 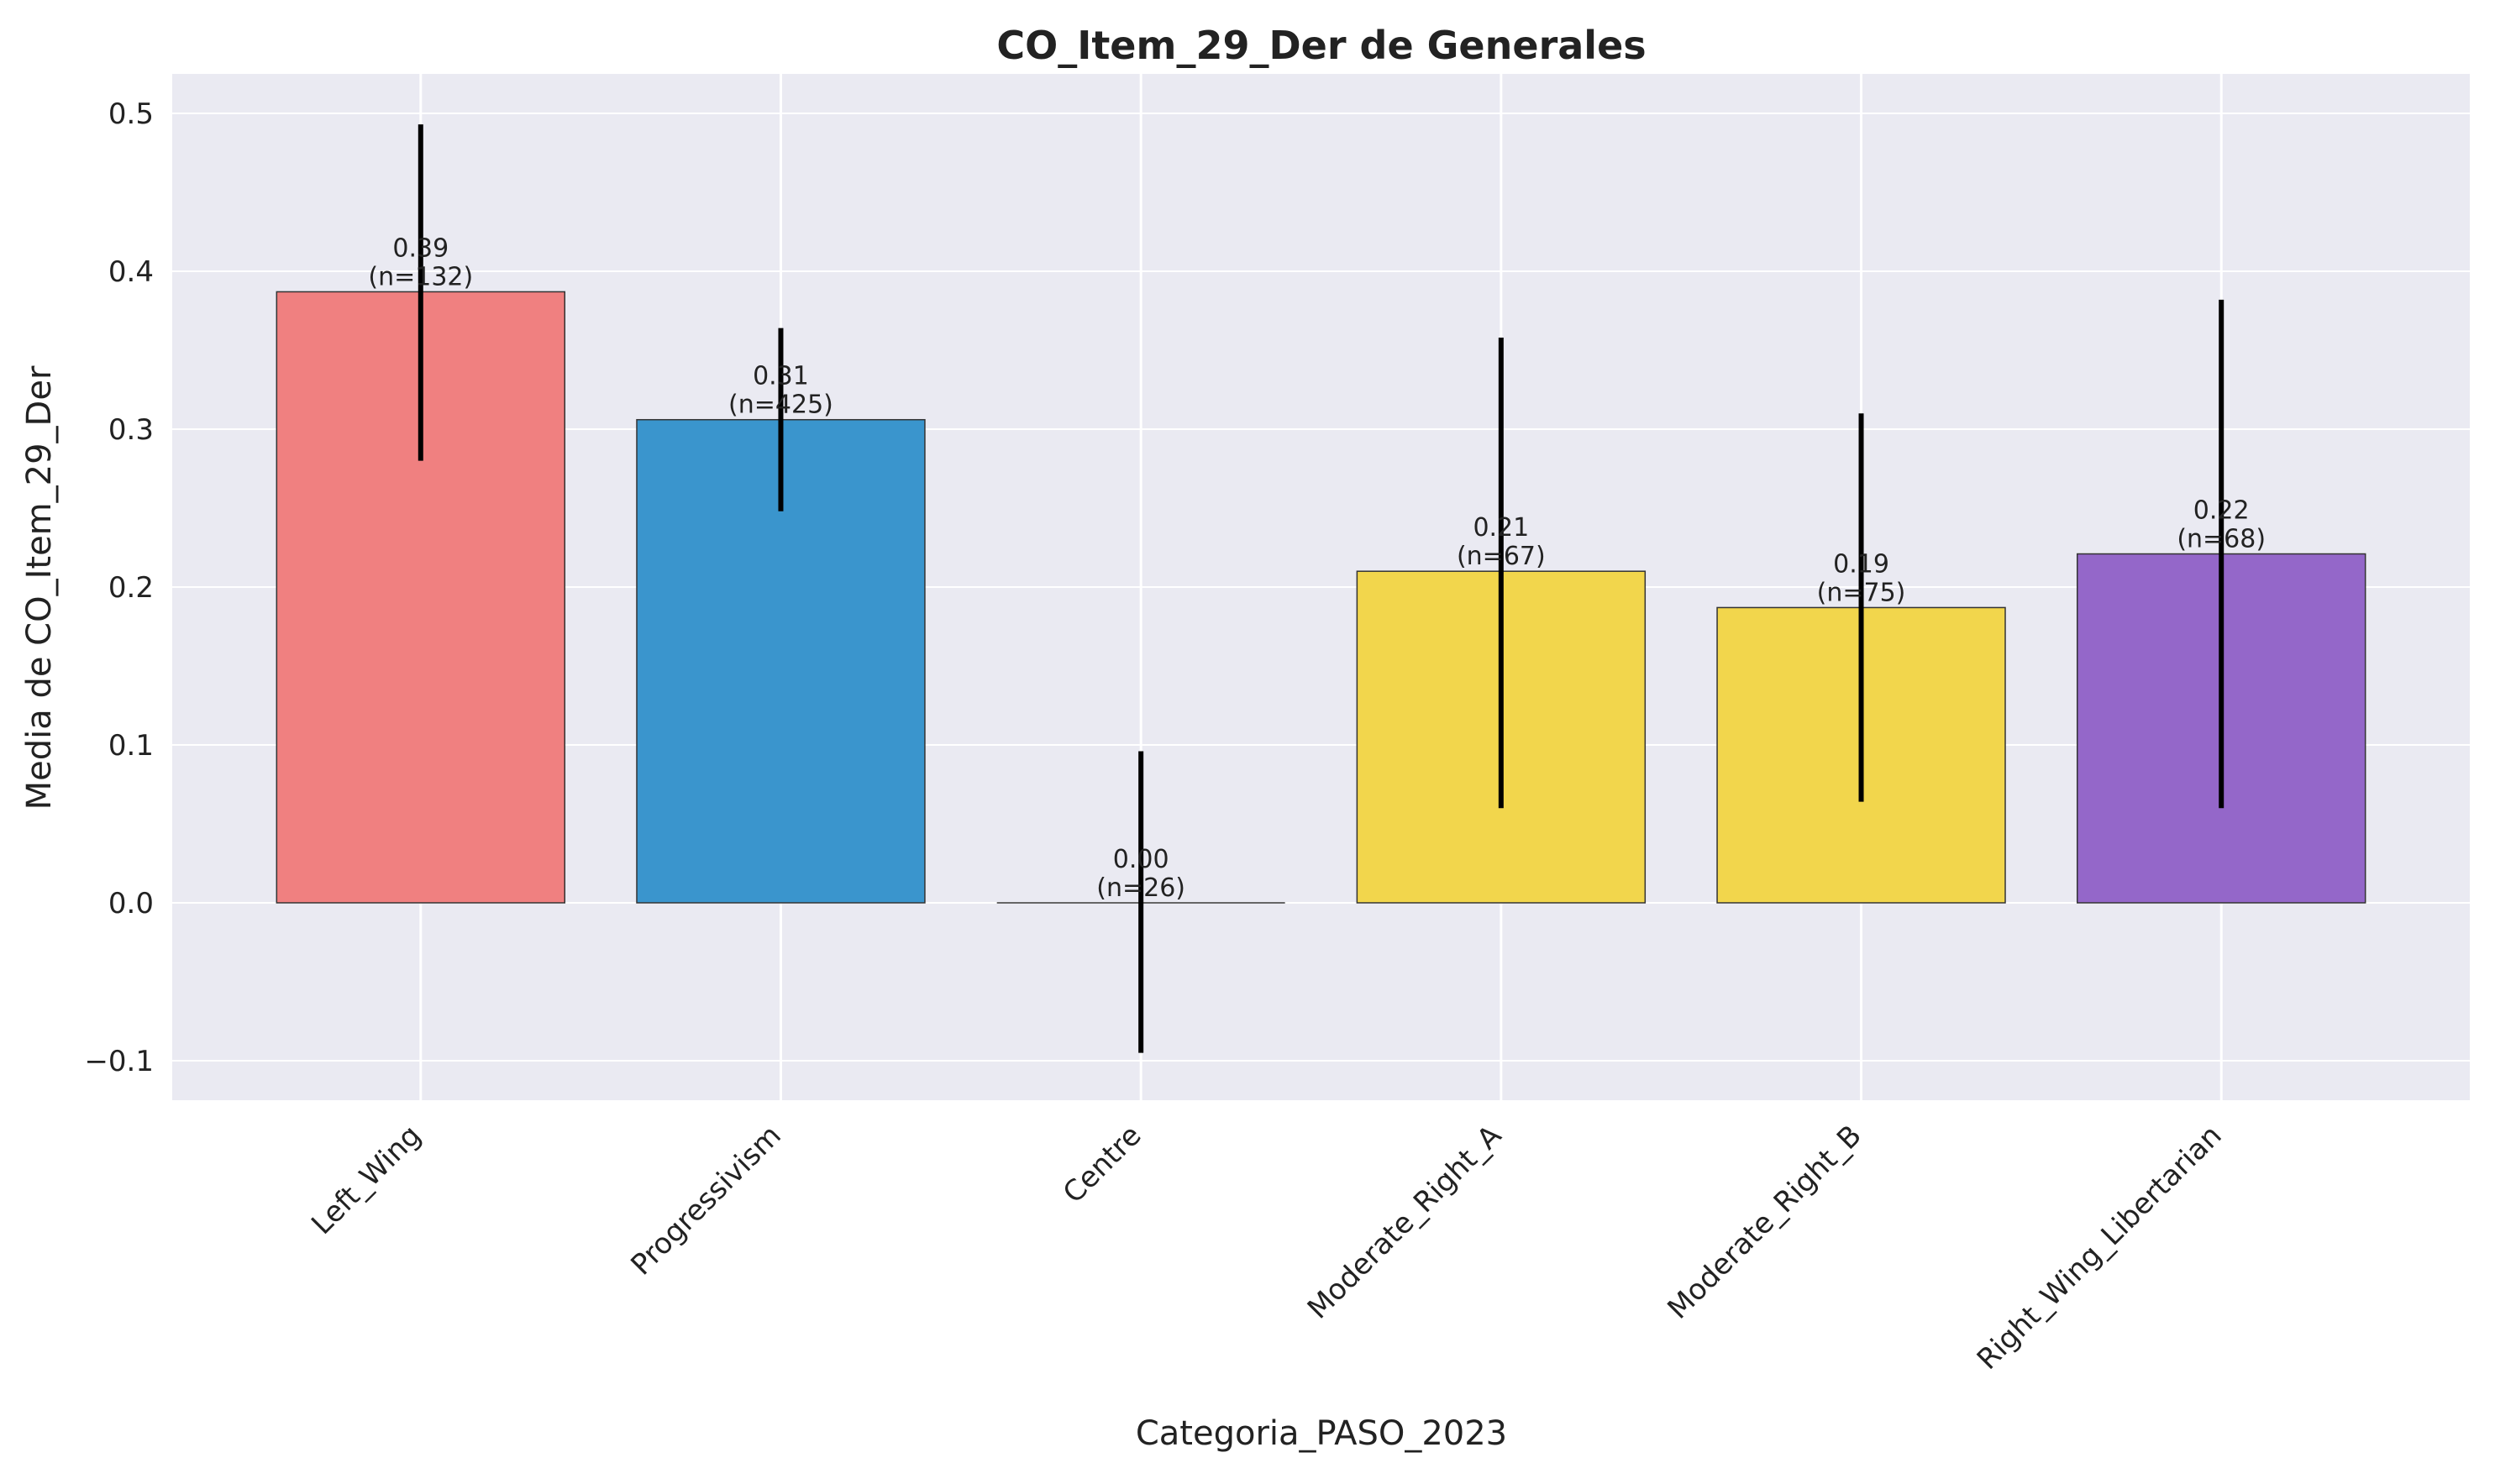 What do you see at coordinates (1764, 1222) in the screenshot?
I see `x-tick-label-Moderate_Right_B: Moderate_Right_B` at bounding box center [1764, 1222].